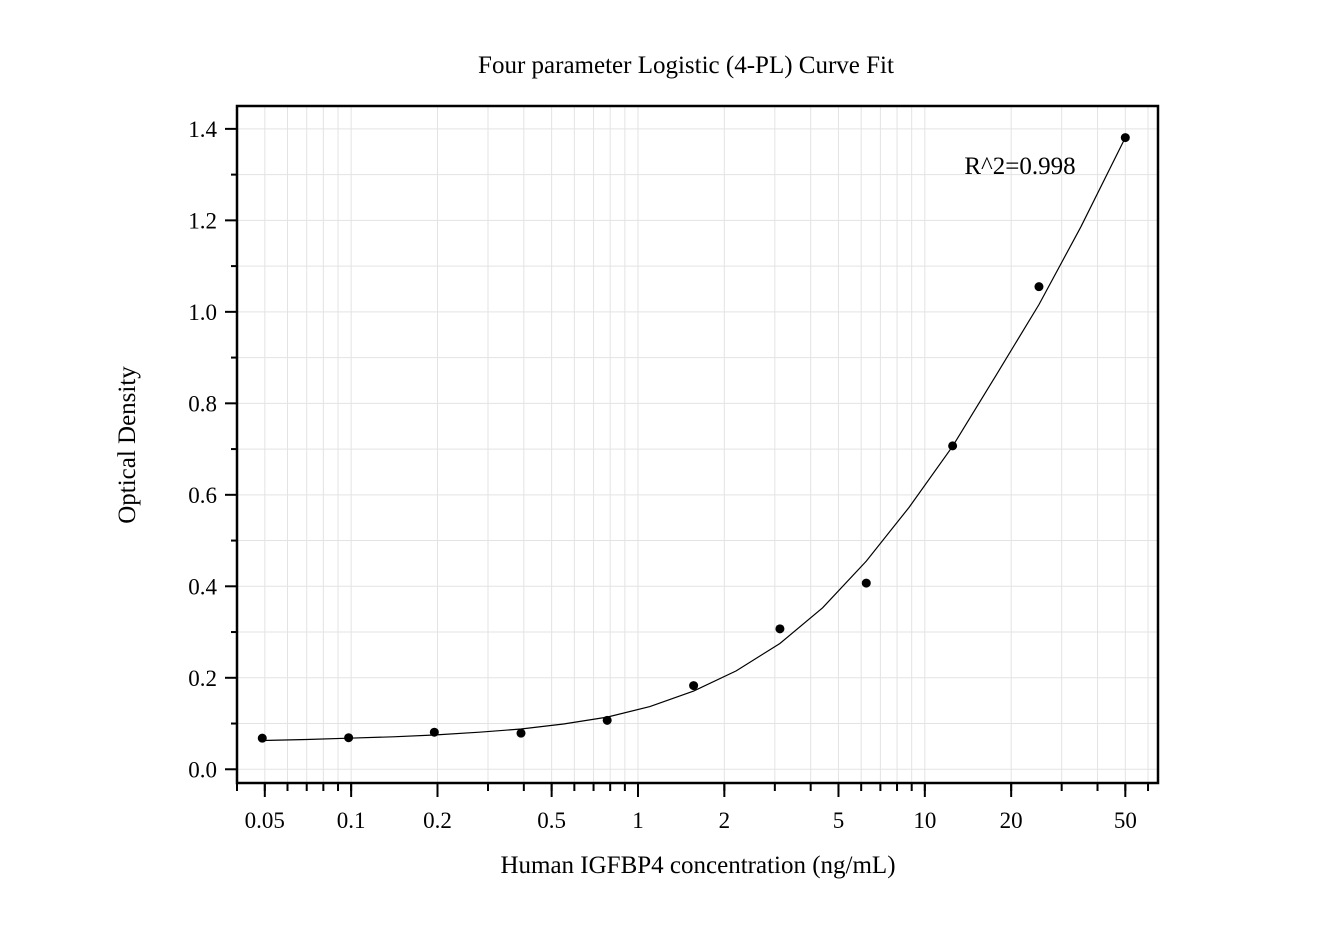 This screenshot has width=1340, height=934. I want to click on y-tick-label: 0.4, so click(202, 586).